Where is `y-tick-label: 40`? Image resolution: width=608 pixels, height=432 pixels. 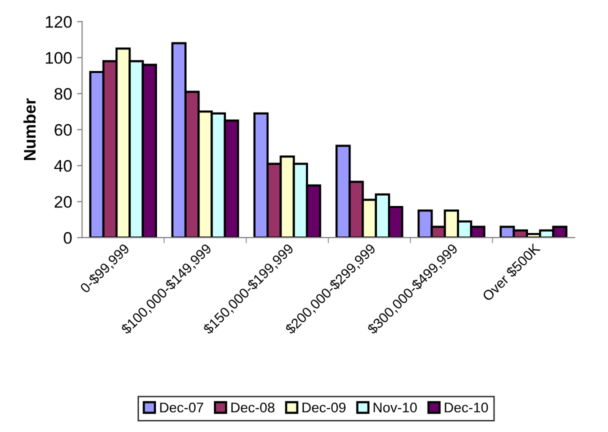
y-tick-label: 40 is located at coordinates (63, 166).